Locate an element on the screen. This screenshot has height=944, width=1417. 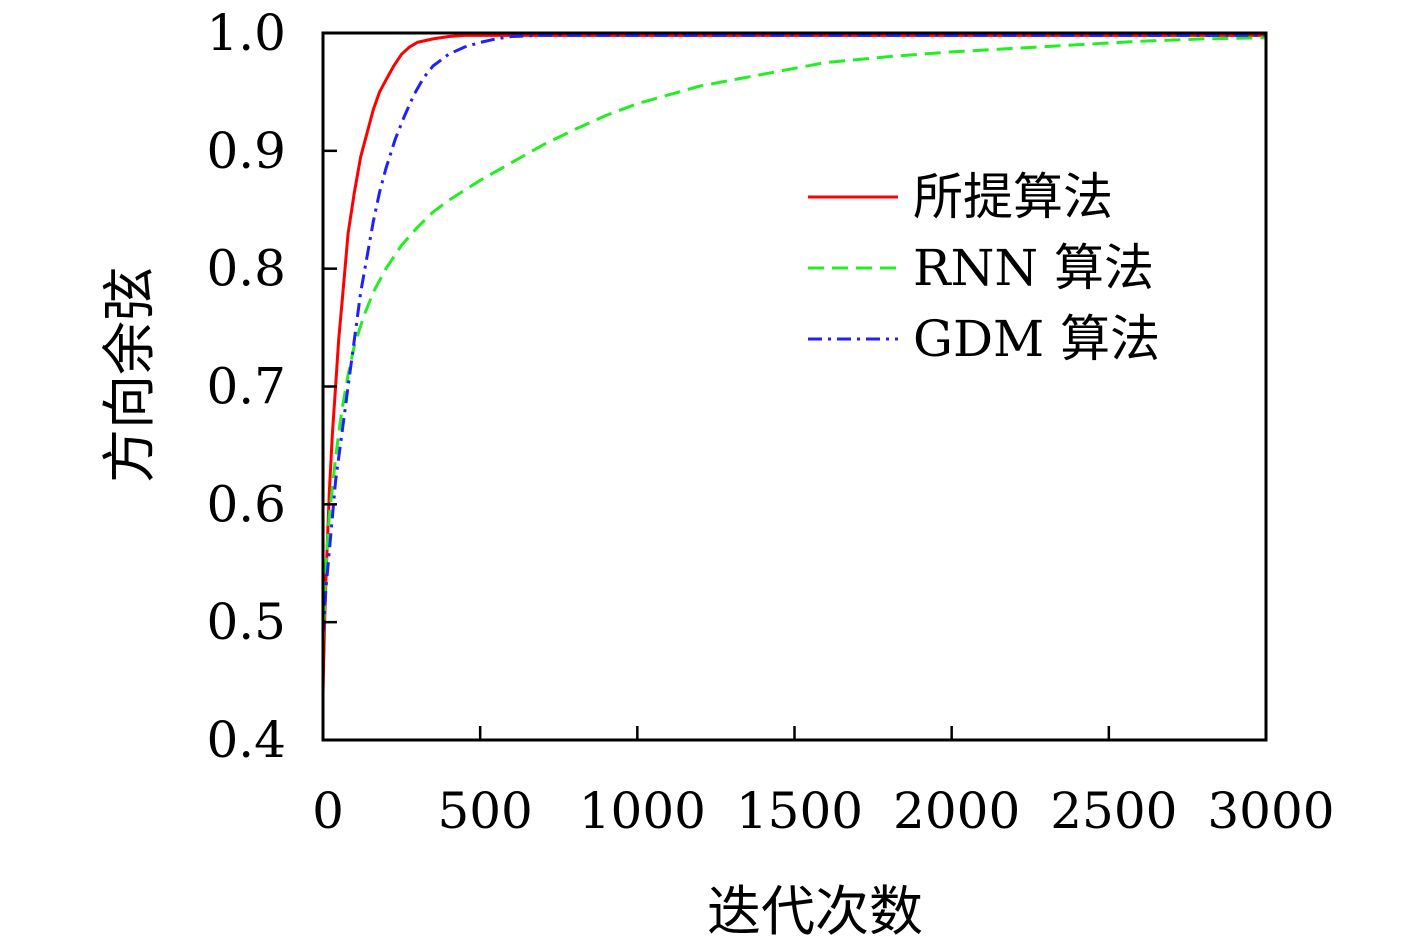
y-axis-title: 方向余弦 is located at coordinates (129, 375).